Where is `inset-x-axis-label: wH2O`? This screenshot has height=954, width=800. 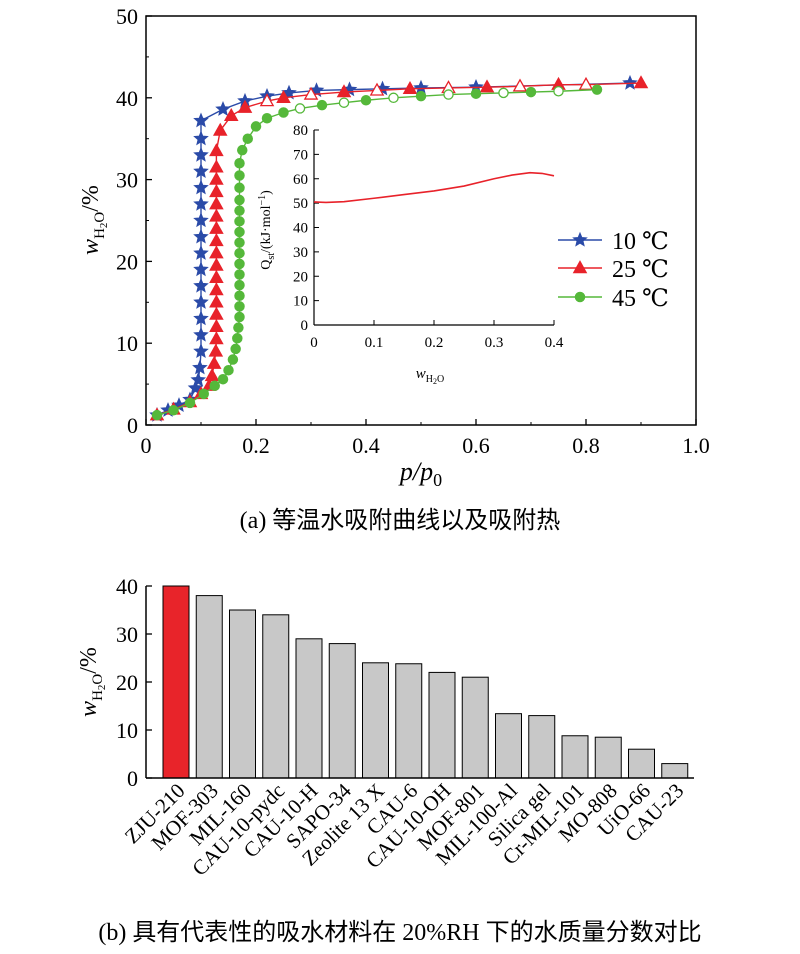
inset-x-axis-label: wH2O is located at coordinates (430, 376).